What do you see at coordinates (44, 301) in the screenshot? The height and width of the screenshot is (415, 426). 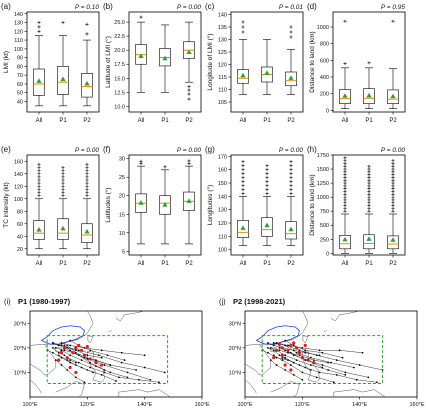 I see `map-title: P1 (1980-1997)` at bounding box center [44, 301].